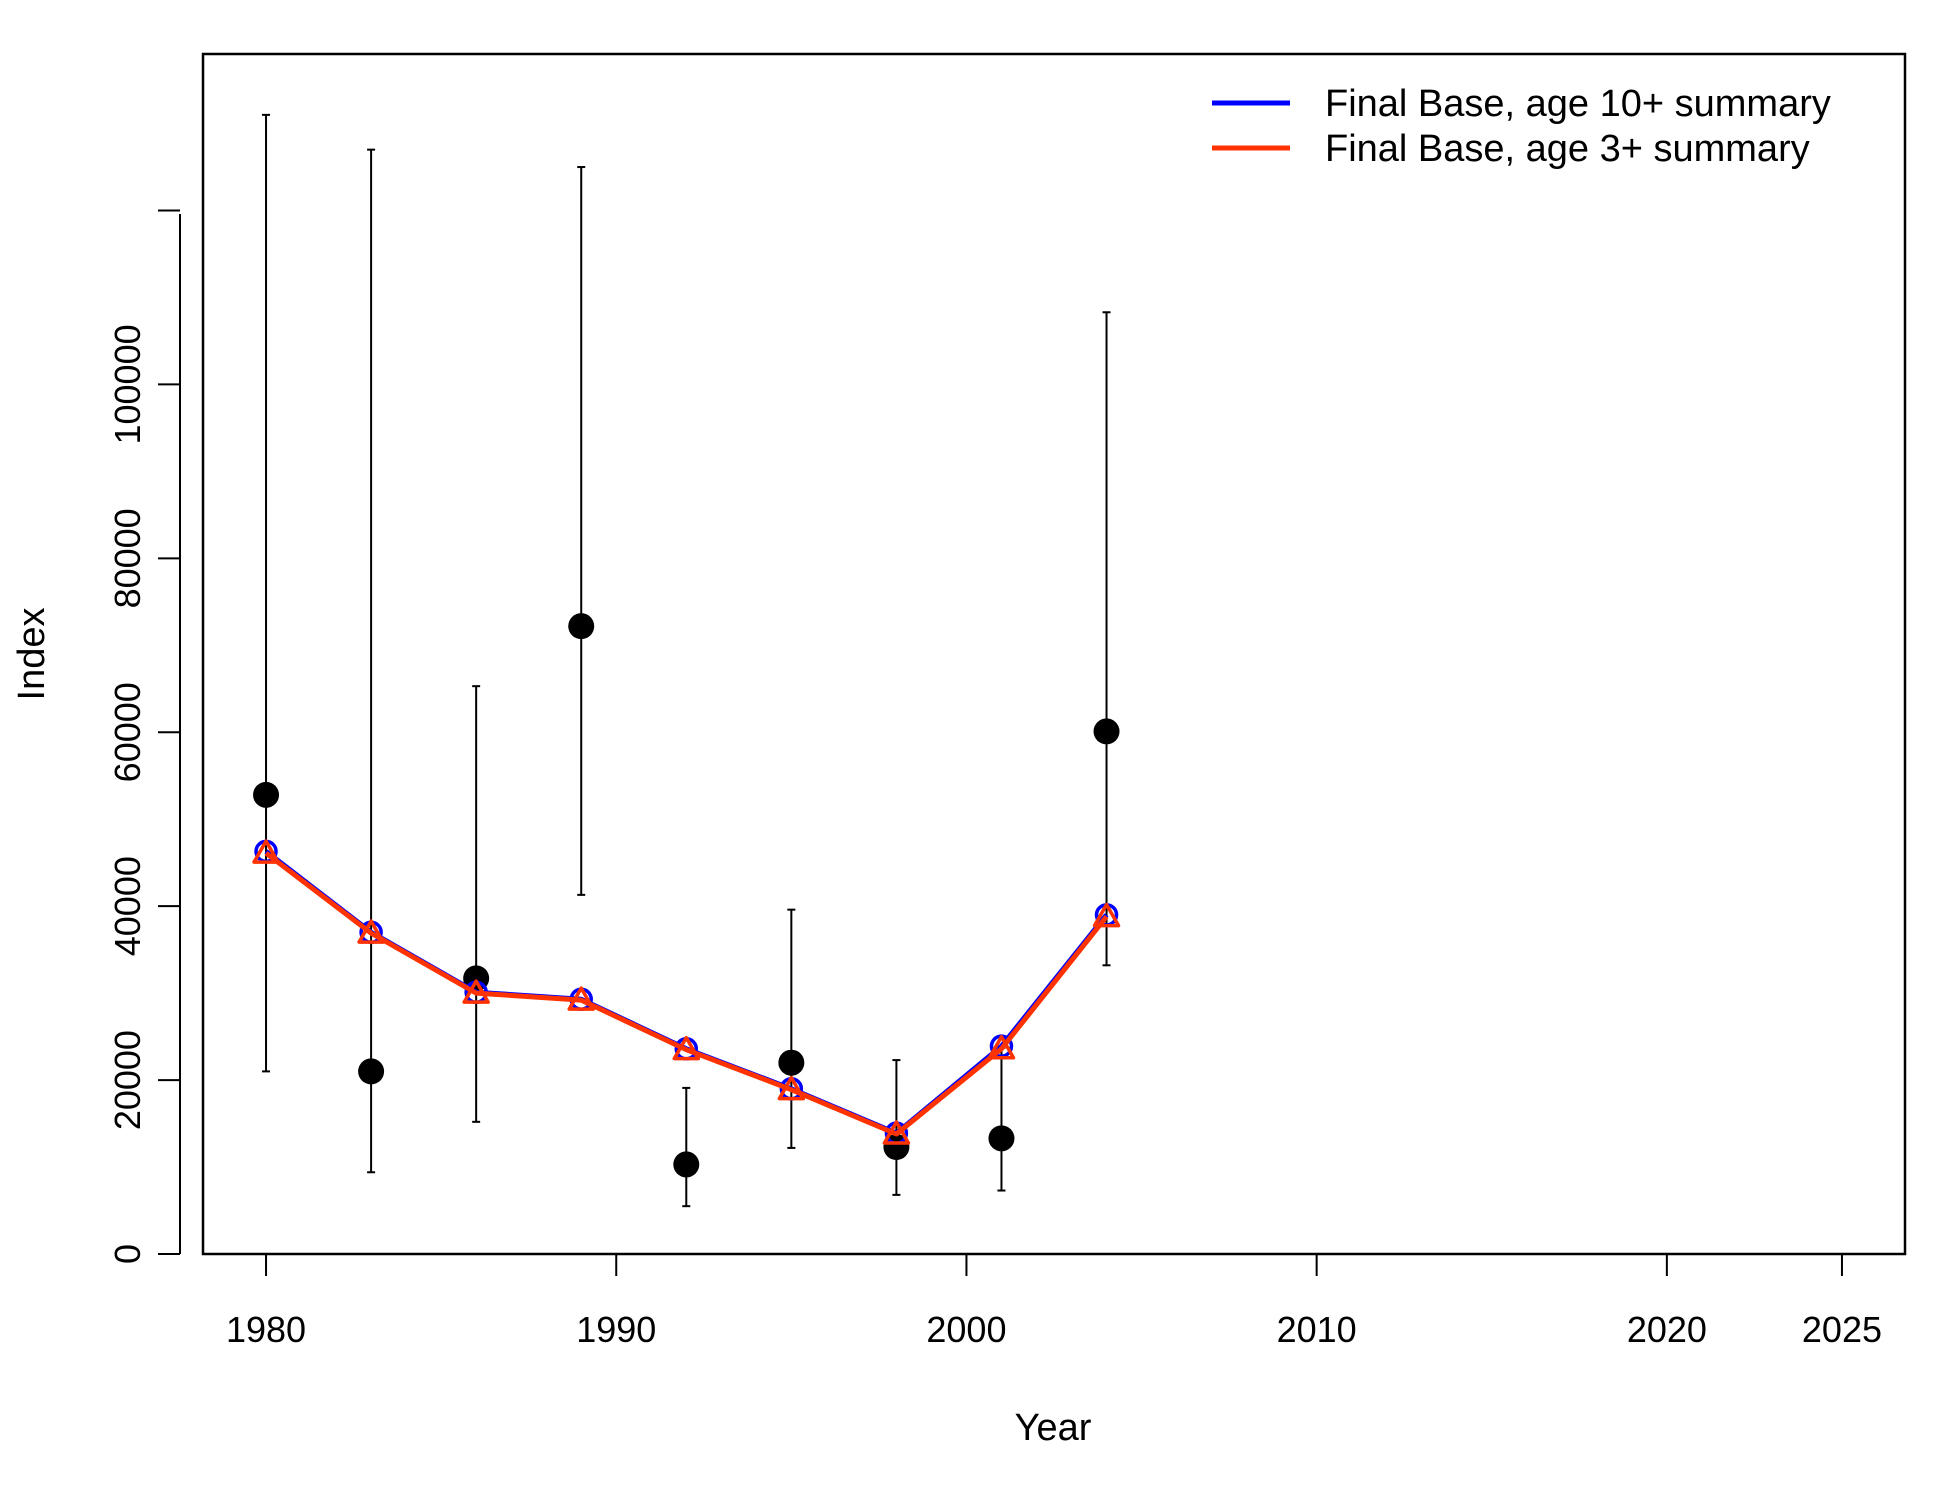  Describe the element at coordinates (1842, 1329) in the screenshot. I see `x-tick-label: 2025` at that location.